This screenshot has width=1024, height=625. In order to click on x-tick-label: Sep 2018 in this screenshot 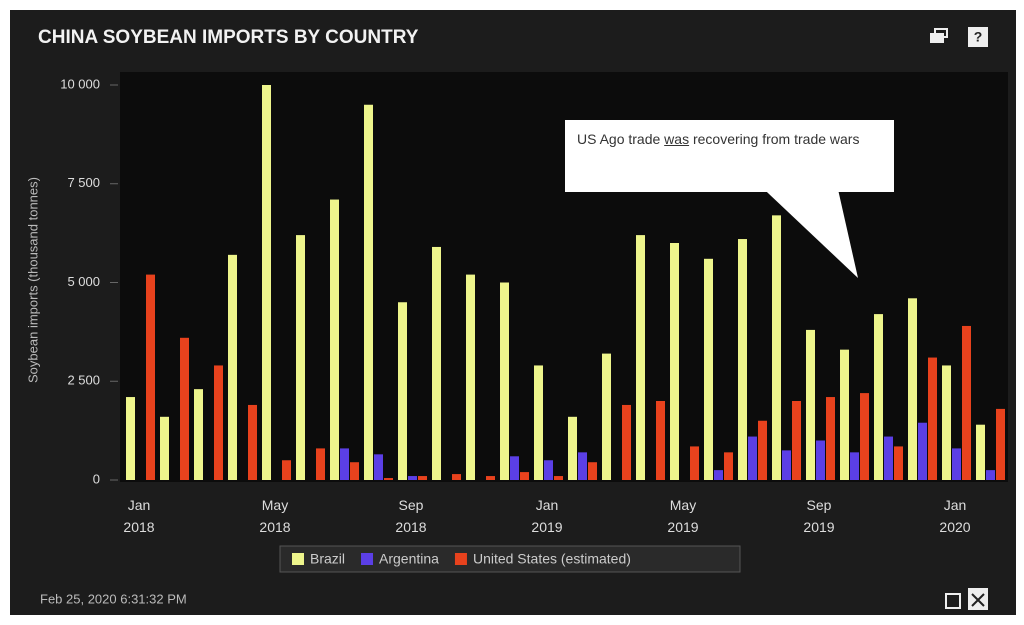, I will do `click(411, 516)`.